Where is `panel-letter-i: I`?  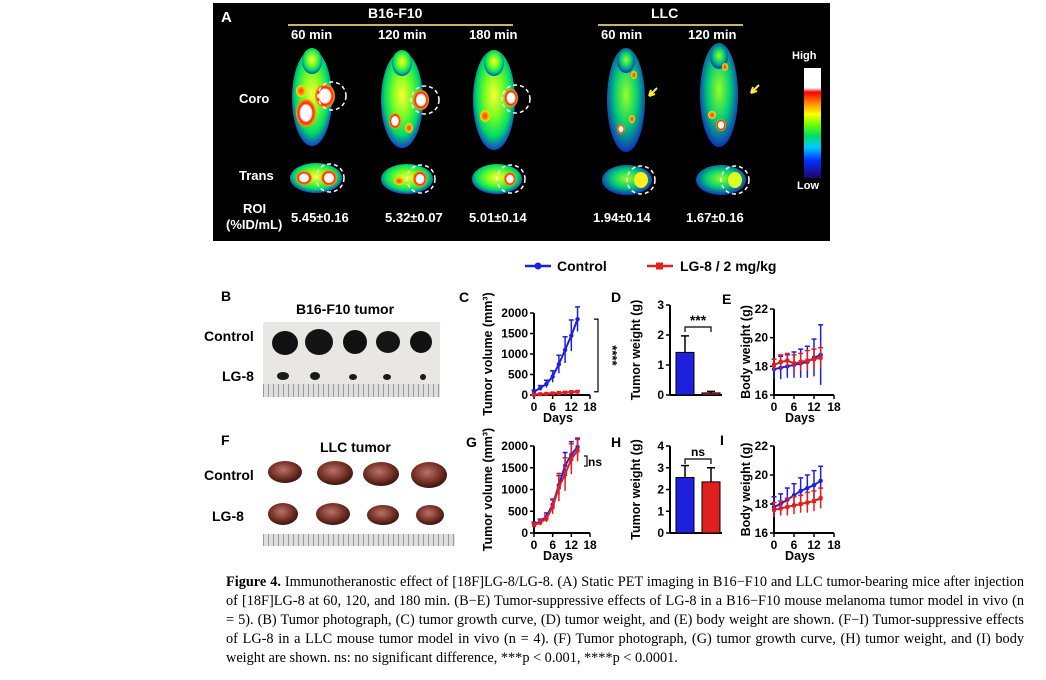
panel-letter-i: I is located at coordinates (722, 440).